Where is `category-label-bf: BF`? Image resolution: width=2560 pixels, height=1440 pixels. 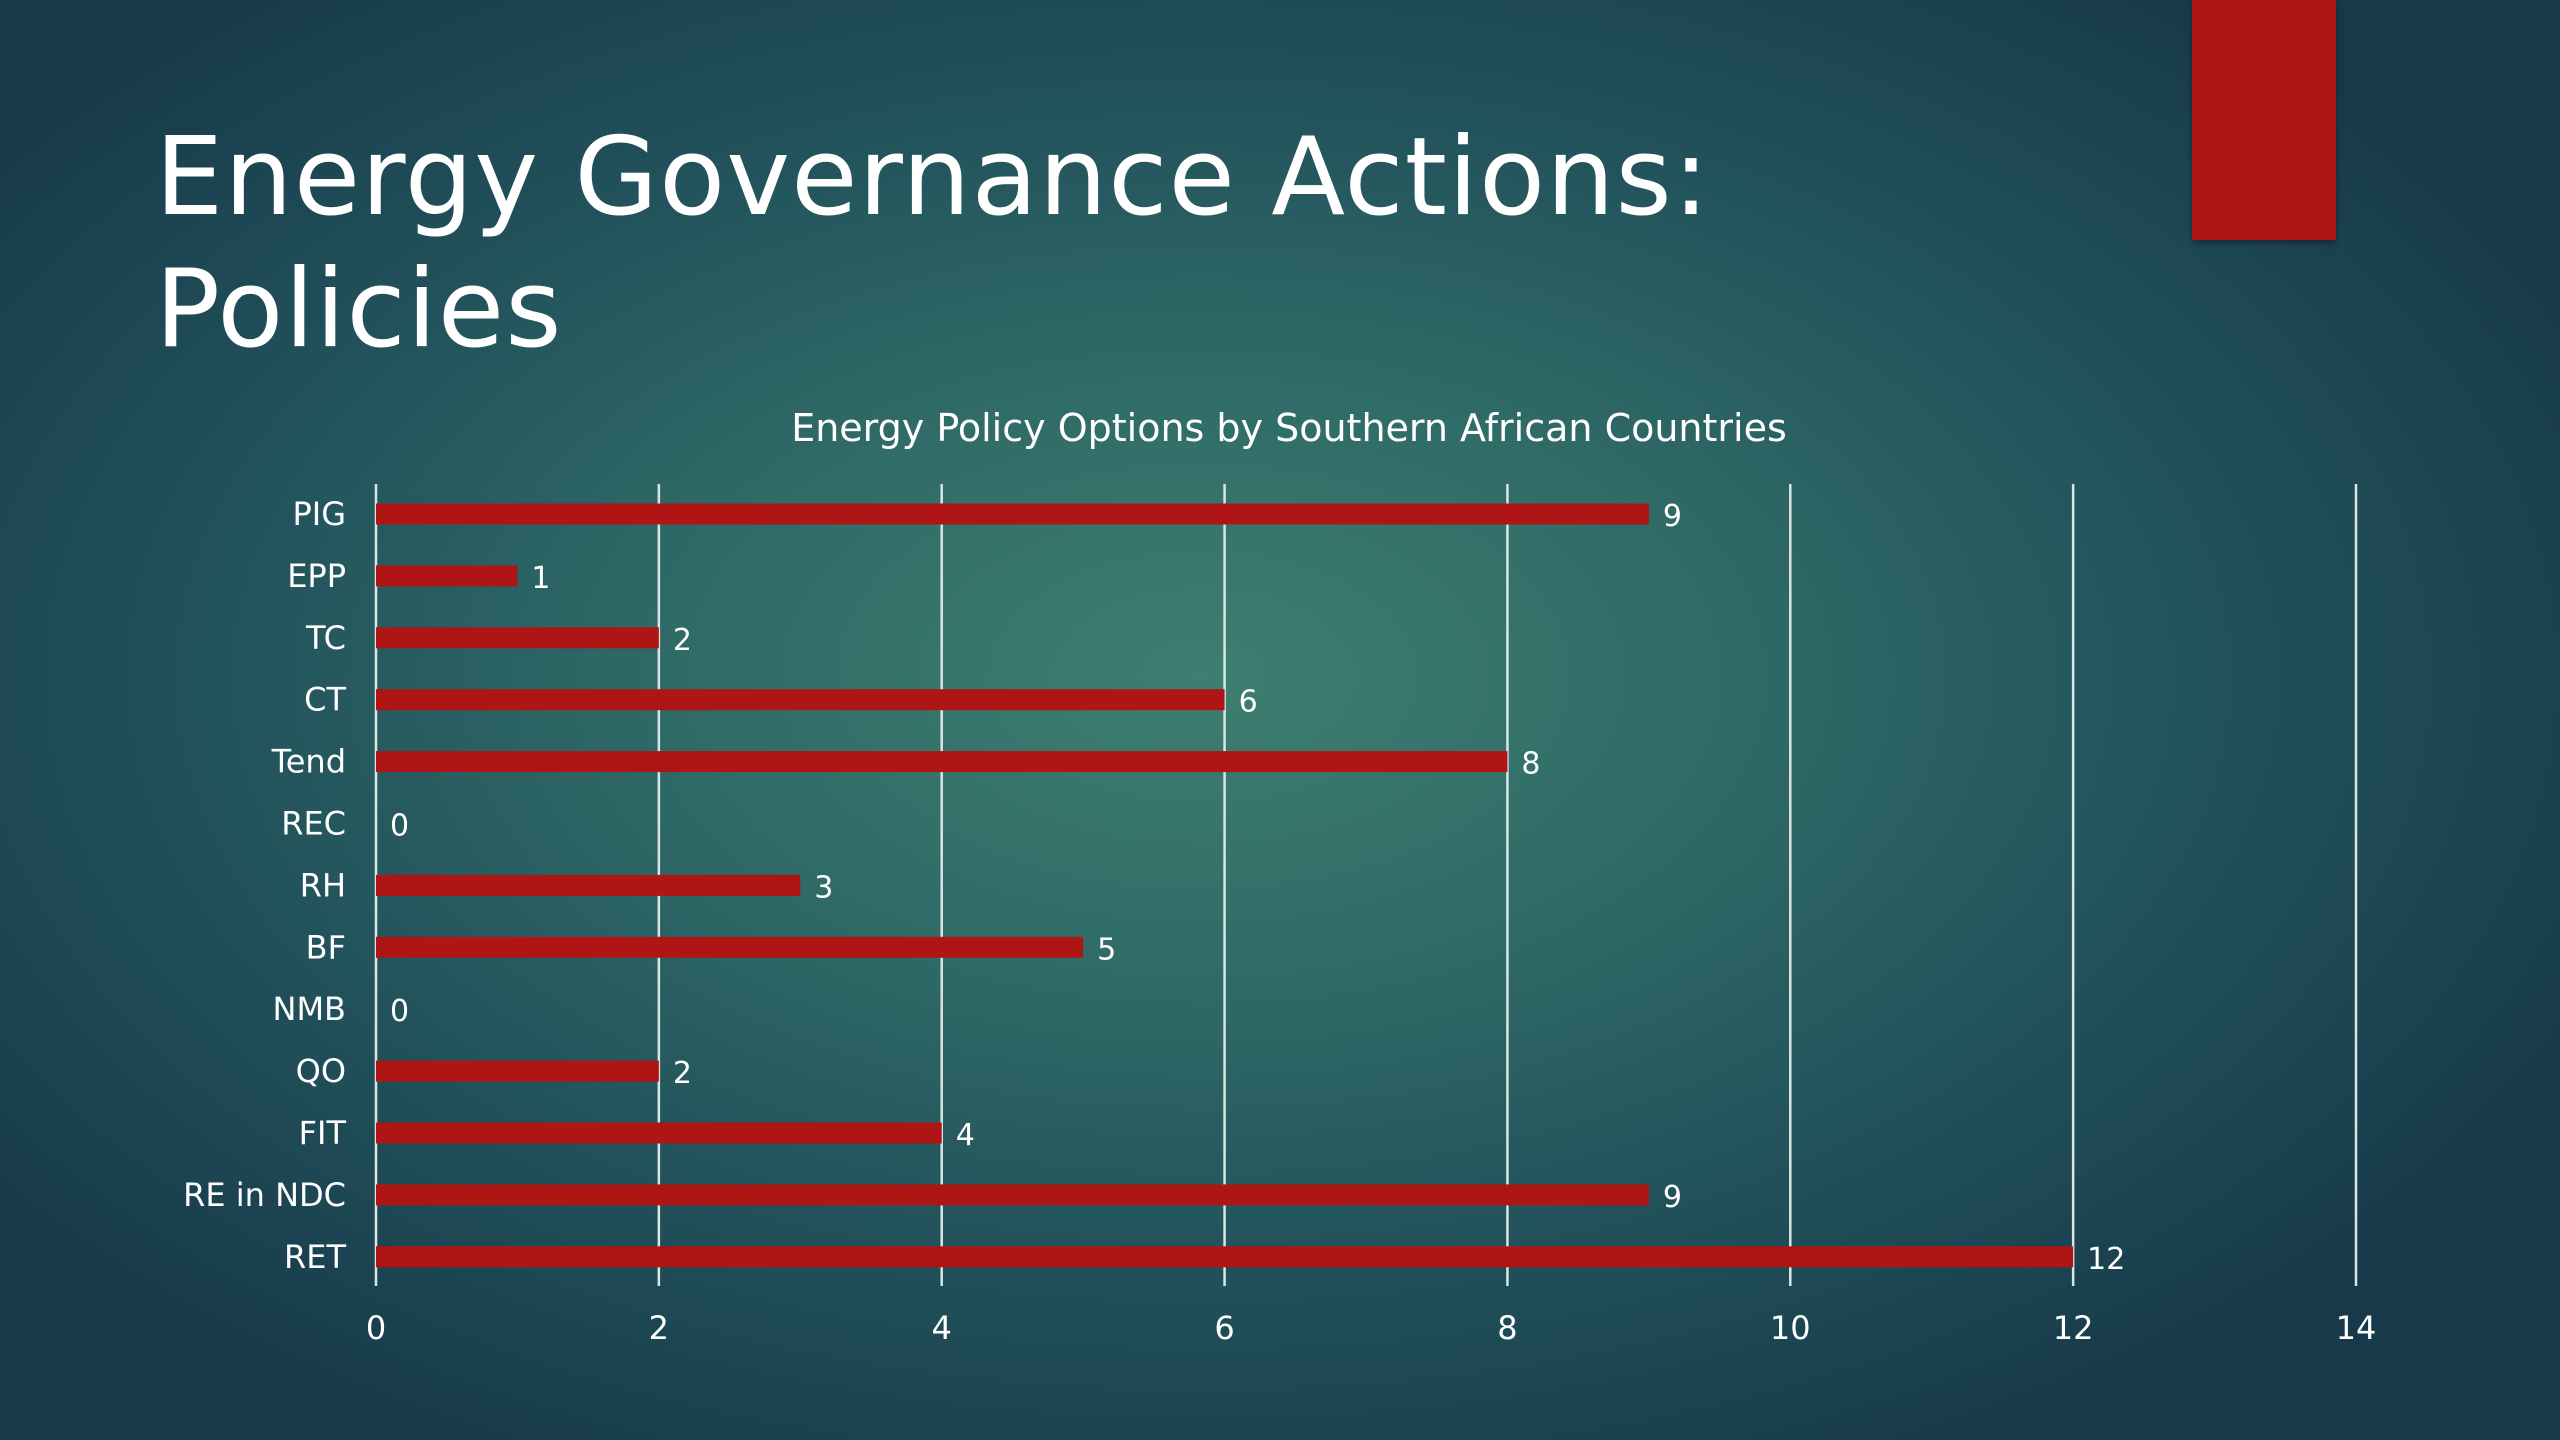 category-label-bf: BF is located at coordinates (326, 947).